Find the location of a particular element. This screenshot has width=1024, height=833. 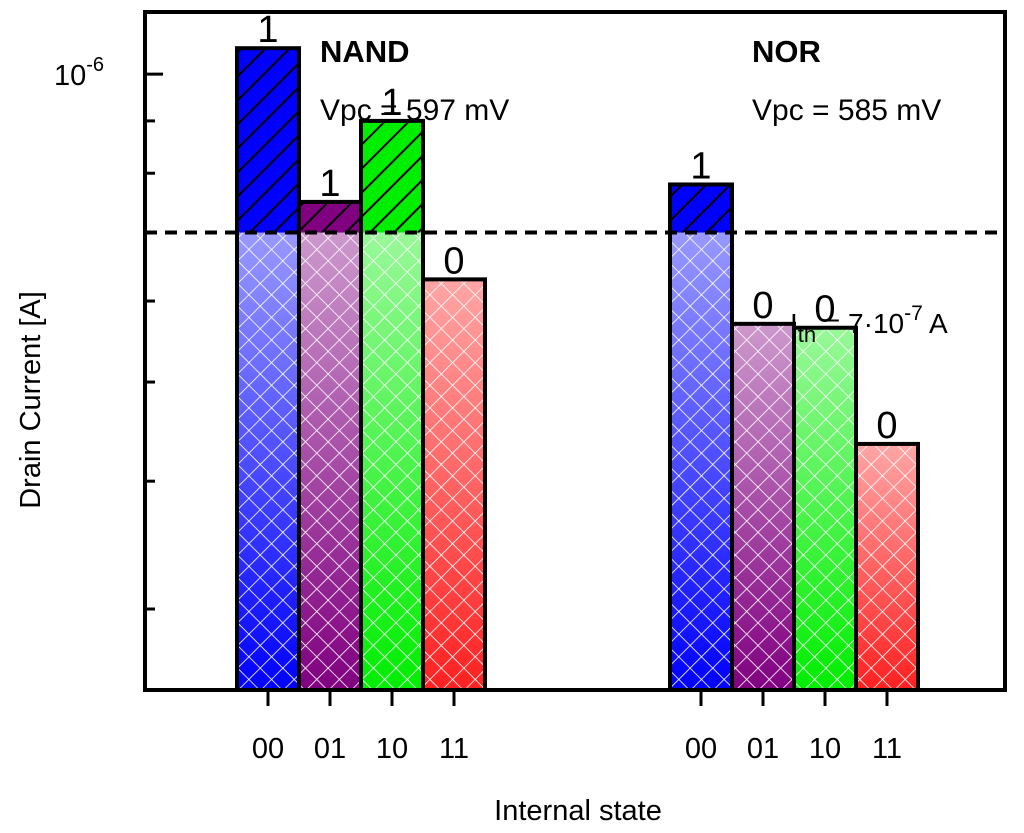

group-title-nor: NOR is located at coordinates (786, 51).